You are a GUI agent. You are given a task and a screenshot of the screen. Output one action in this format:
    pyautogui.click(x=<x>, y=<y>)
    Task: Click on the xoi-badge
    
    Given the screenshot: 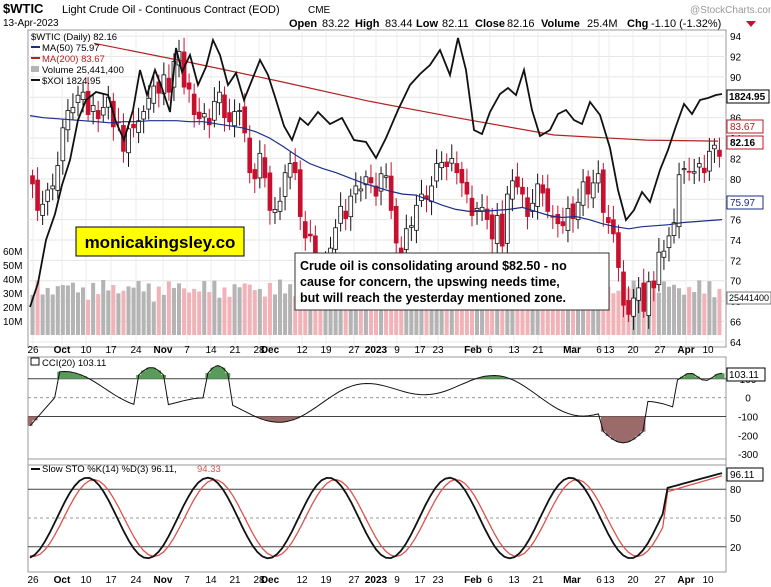 What is the action you would take?
    pyautogui.click(x=748, y=96)
    